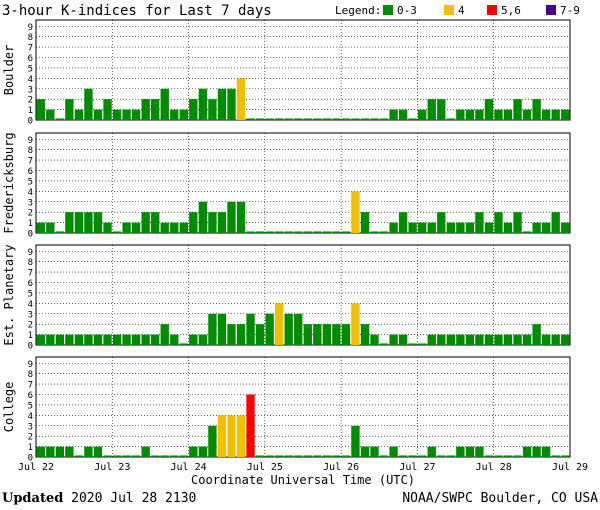 This screenshot has width=600, height=510. I want to click on y-tick-2-1: 1, so click(30, 336).